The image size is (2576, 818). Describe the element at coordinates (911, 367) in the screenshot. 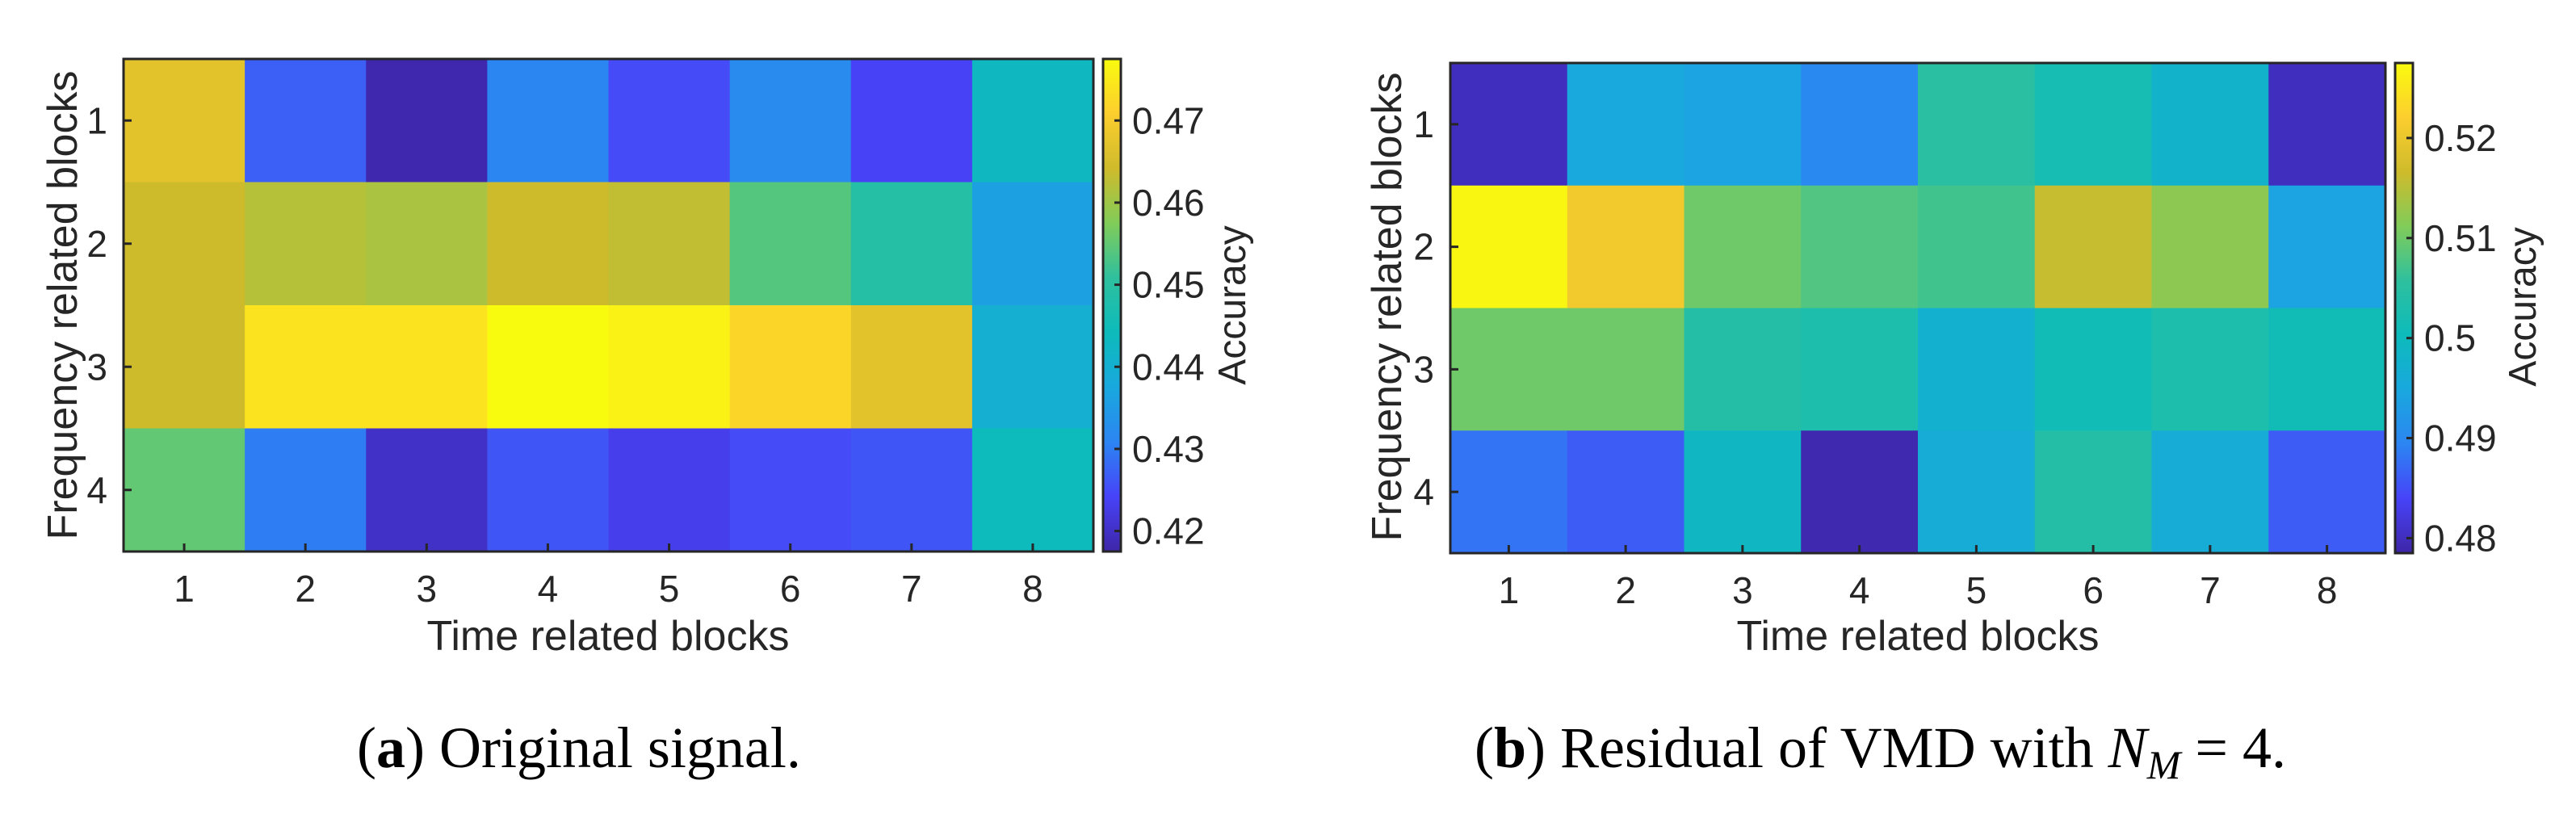

I see `heatmap-cell-a-r3-c7` at that location.